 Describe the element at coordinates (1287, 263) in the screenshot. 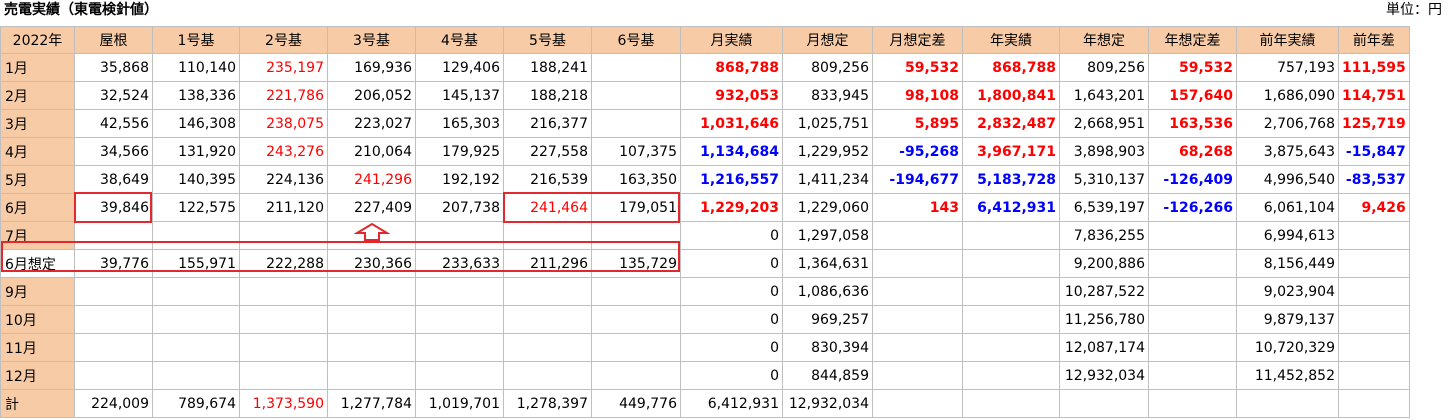

I see `table-cell: 8,156,449` at that location.